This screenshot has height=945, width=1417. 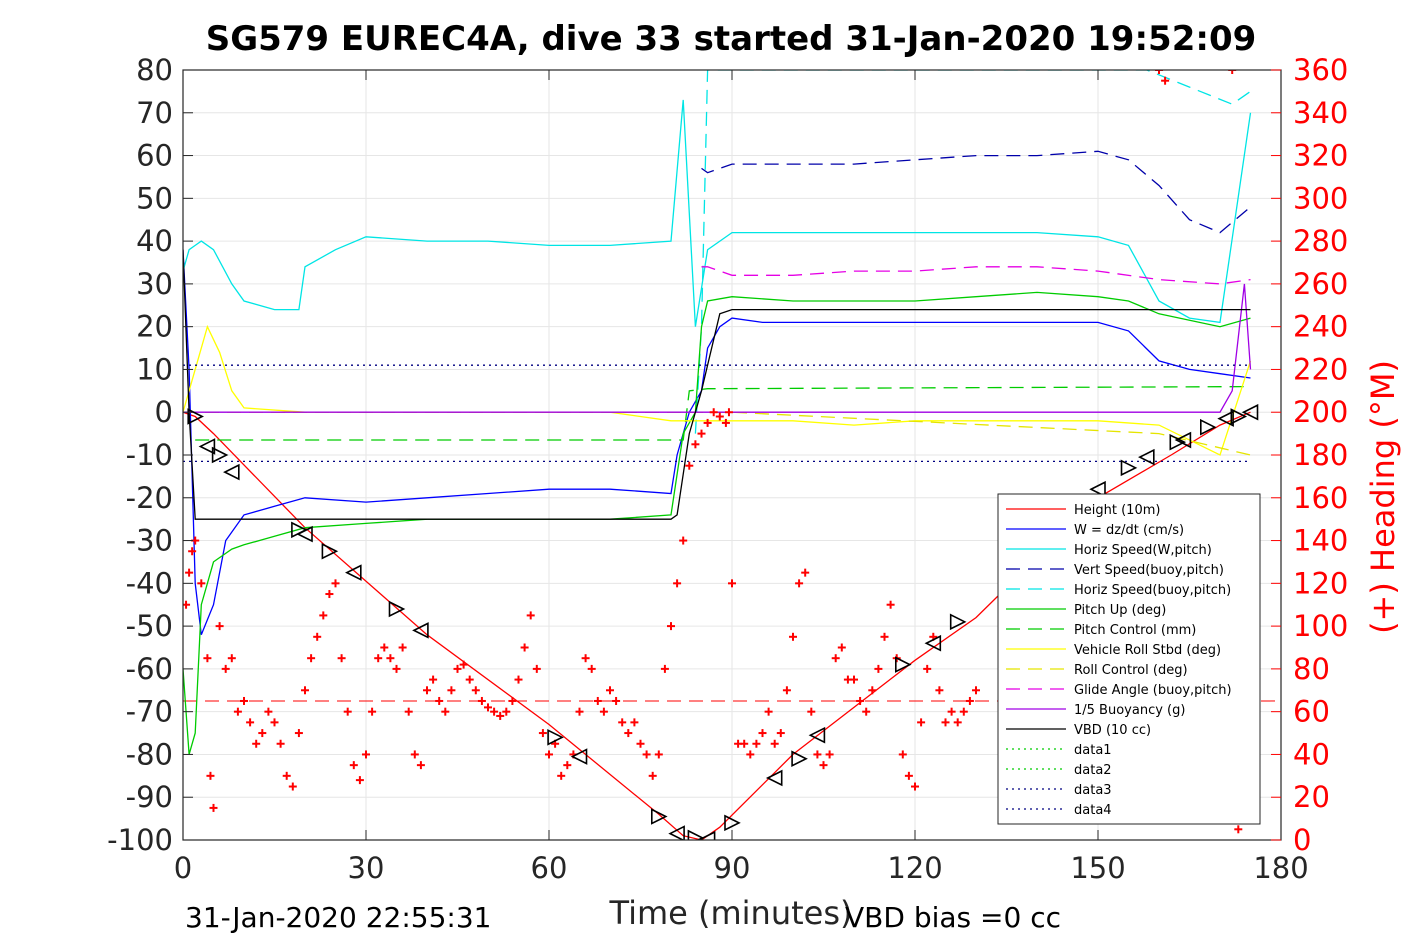 What do you see at coordinates (1320, 113) in the screenshot?
I see `y-tick-label-right: 340` at bounding box center [1320, 113].